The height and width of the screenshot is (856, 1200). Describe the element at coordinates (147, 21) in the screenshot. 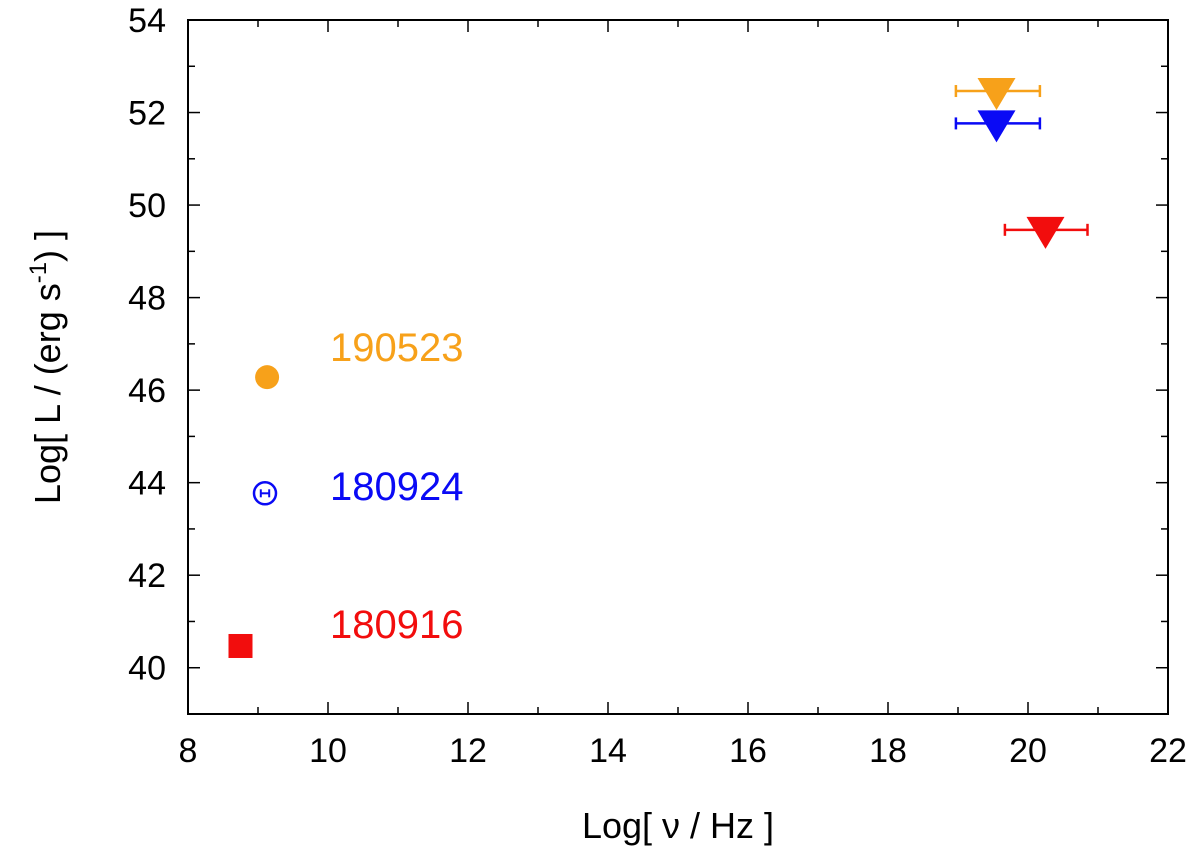

I see `y-tick-label: 54` at that location.